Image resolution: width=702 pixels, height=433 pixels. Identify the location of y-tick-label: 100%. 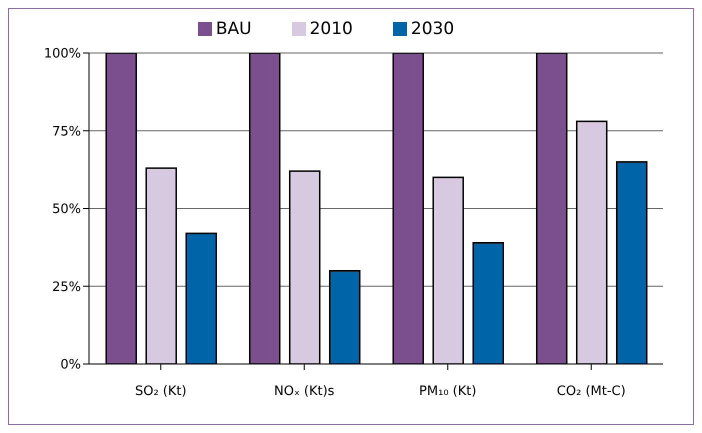
(62, 54).